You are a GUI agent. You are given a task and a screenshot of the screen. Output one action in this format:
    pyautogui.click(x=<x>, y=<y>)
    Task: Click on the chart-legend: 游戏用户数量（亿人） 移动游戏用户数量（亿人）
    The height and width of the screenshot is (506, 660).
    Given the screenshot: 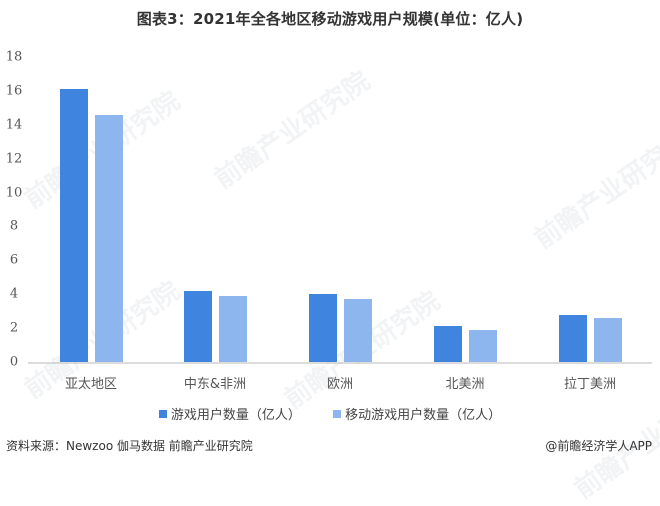 What is the action you would take?
    pyautogui.click(x=330, y=413)
    